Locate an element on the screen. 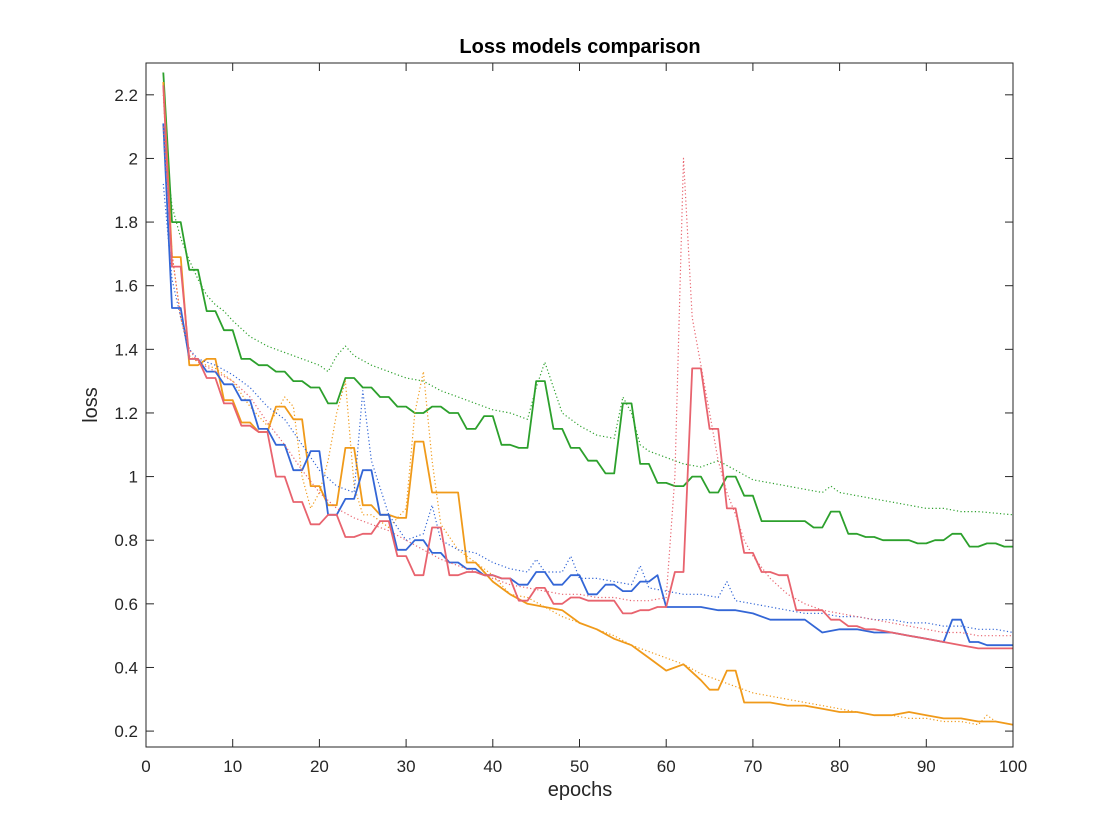 The image size is (1120, 840). y-tick-label: 1.2 is located at coordinates (126, 413).